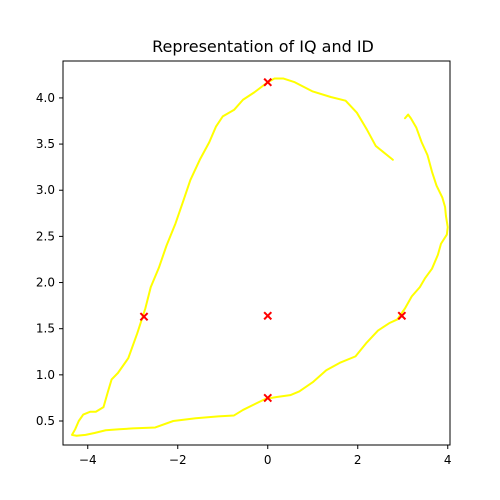  I want to click on y-tick-label-1: 1.0, so click(45, 375).